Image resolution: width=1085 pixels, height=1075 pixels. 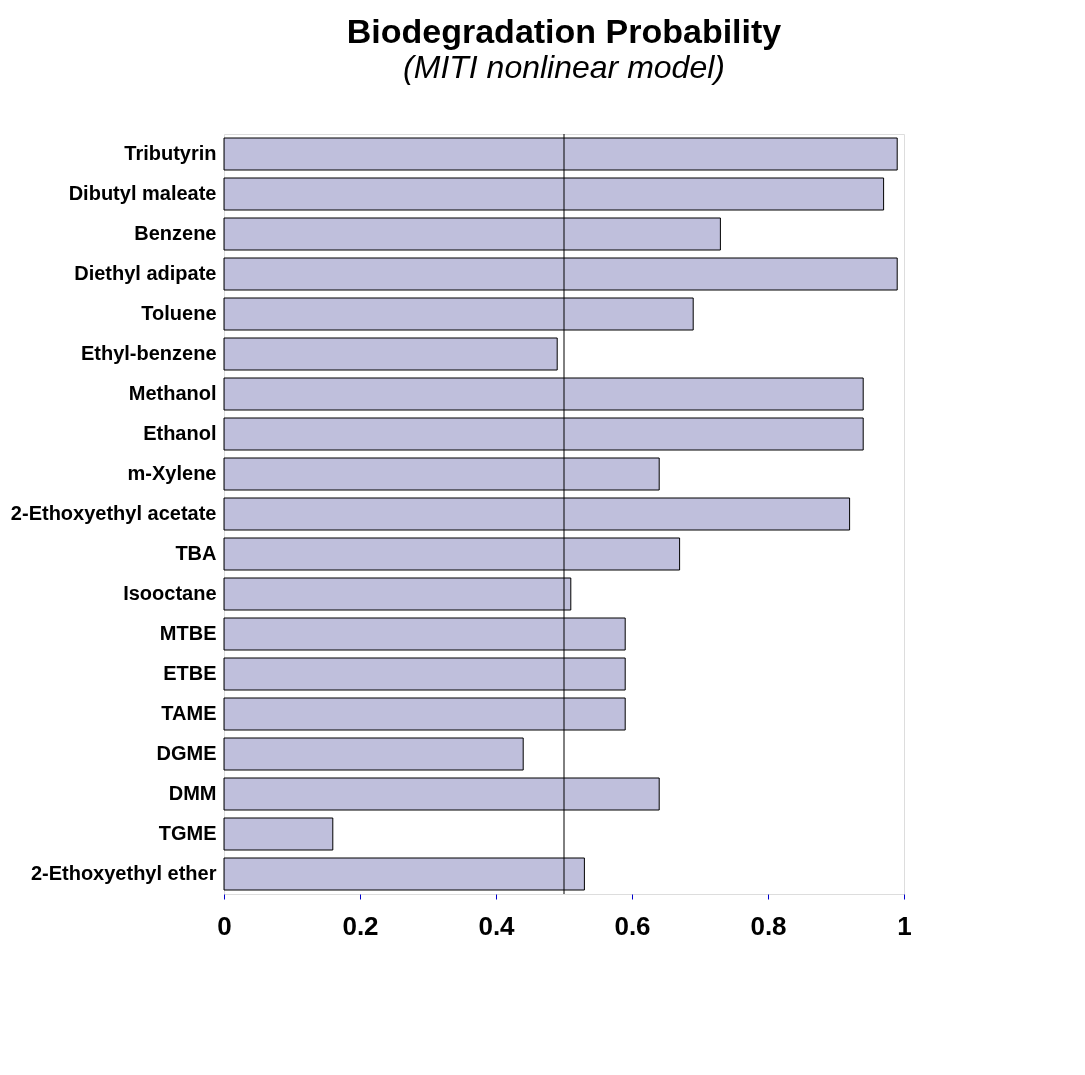 What do you see at coordinates (497, 925) in the screenshot?
I see `x-tick-label: 0.4` at bounding box center [497, 925].